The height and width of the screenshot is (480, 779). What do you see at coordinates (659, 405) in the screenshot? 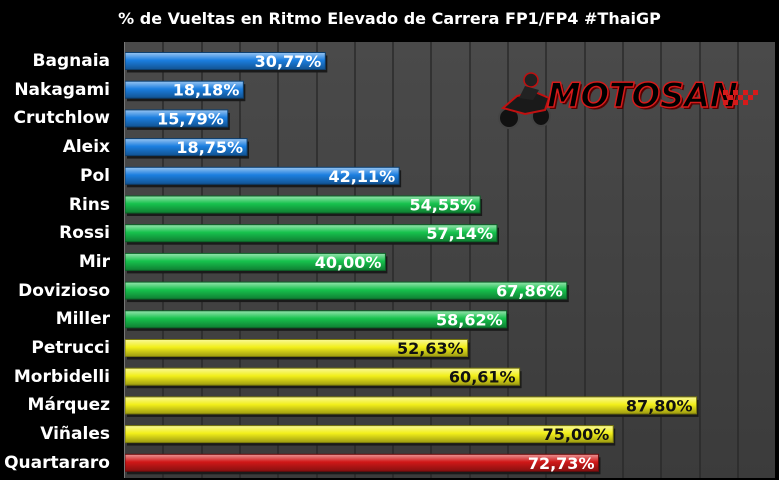
I see `data-label: 87,80%` at bounding box center [659, 405].